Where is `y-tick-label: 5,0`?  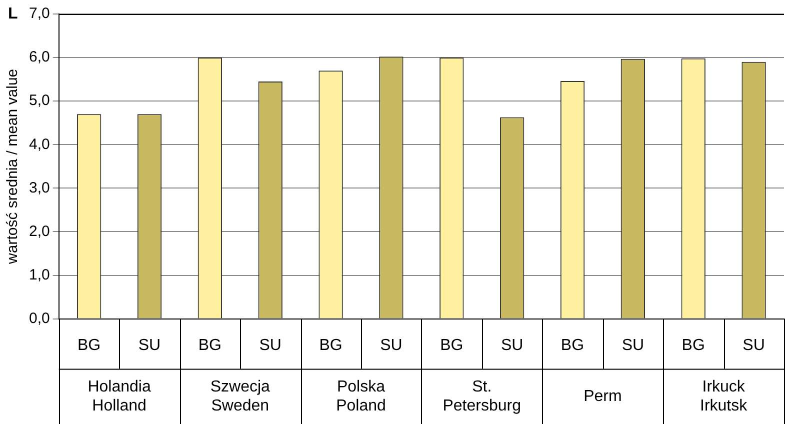 y-tick-label: 5,0 is located at coordinates (39, 101).